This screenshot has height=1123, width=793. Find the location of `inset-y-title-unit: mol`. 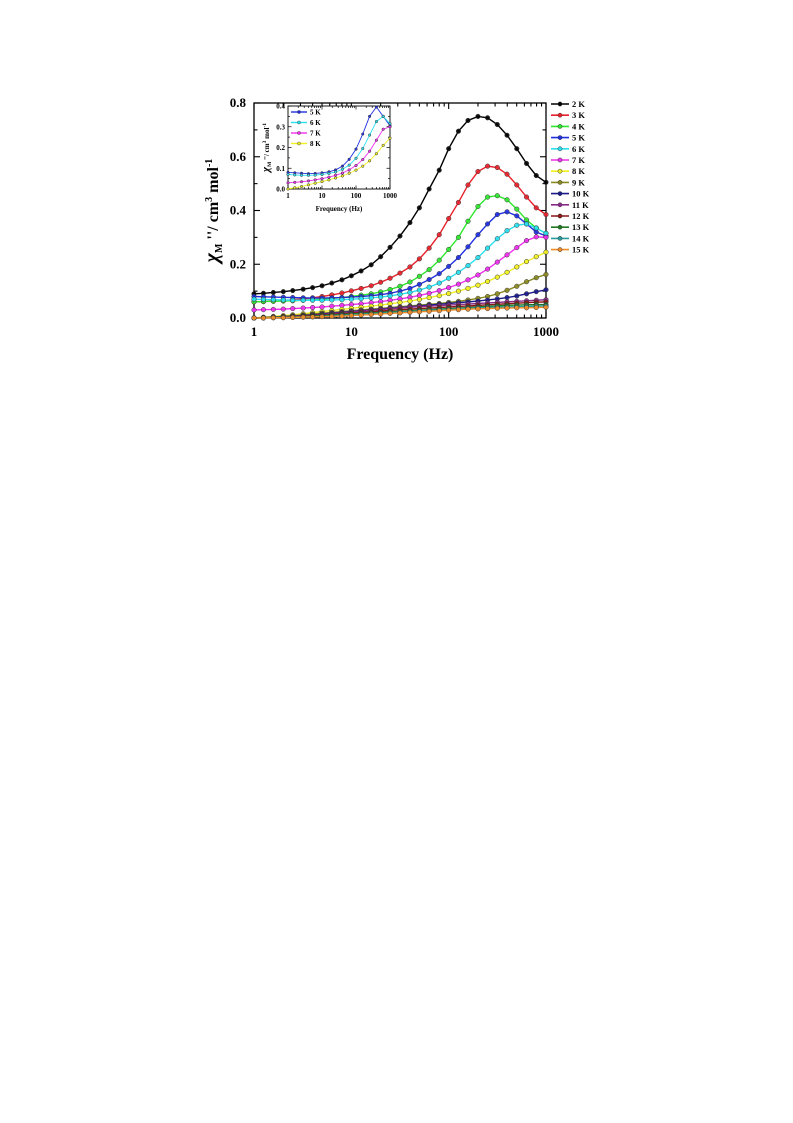

inset-y-title-unit: mol is located at coordinates (267, 134).